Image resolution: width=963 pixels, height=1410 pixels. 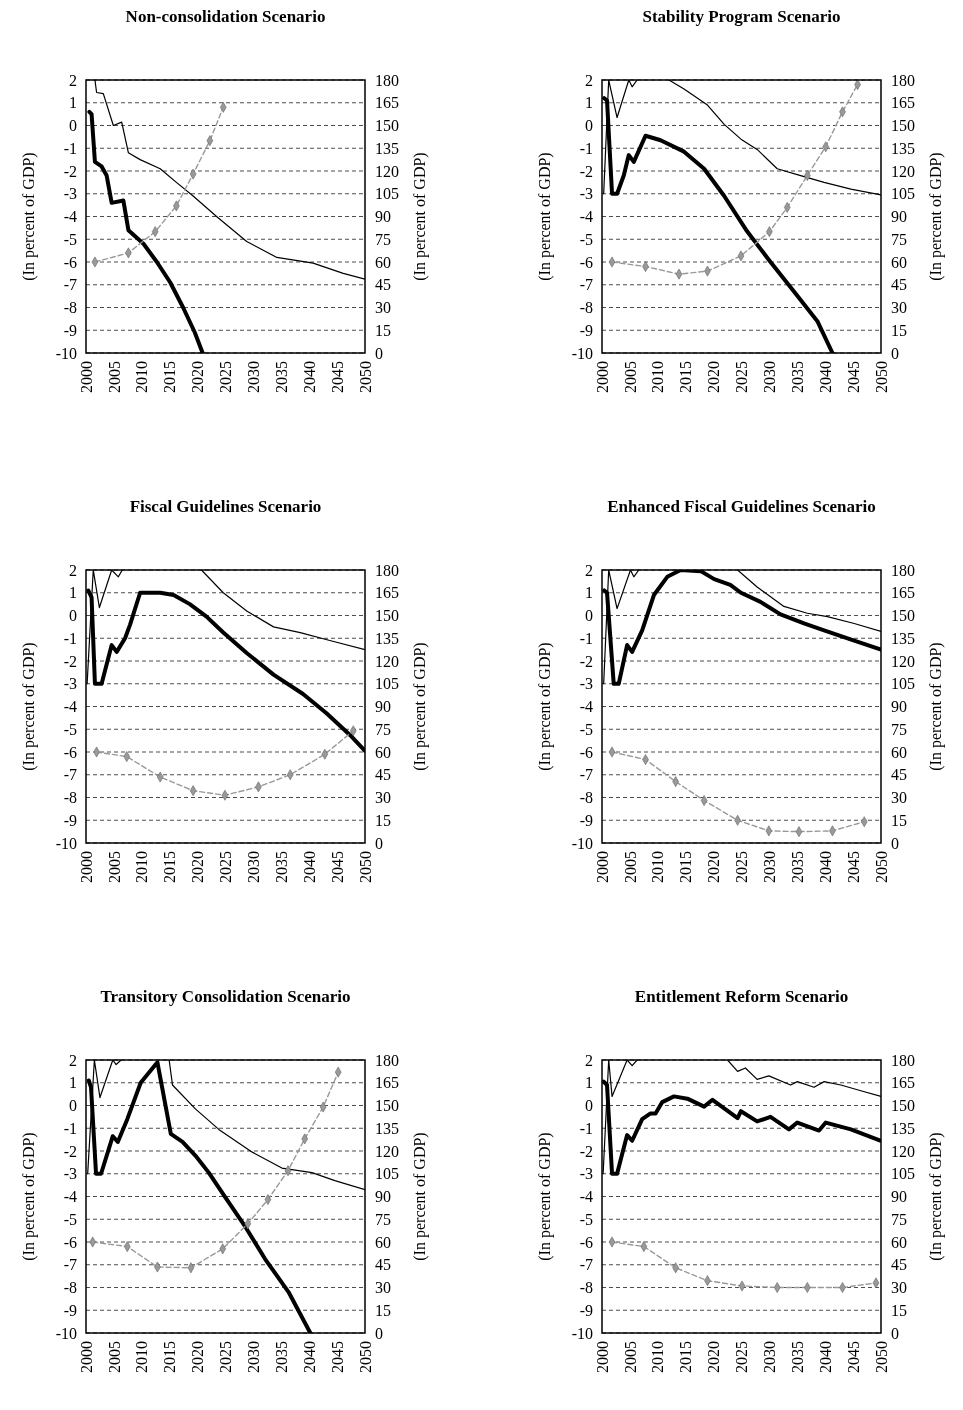 What do you see at coordinates (586, 262) in the screenshot?
I see `y-tick-label: -6` at bounding box center [586, 262].